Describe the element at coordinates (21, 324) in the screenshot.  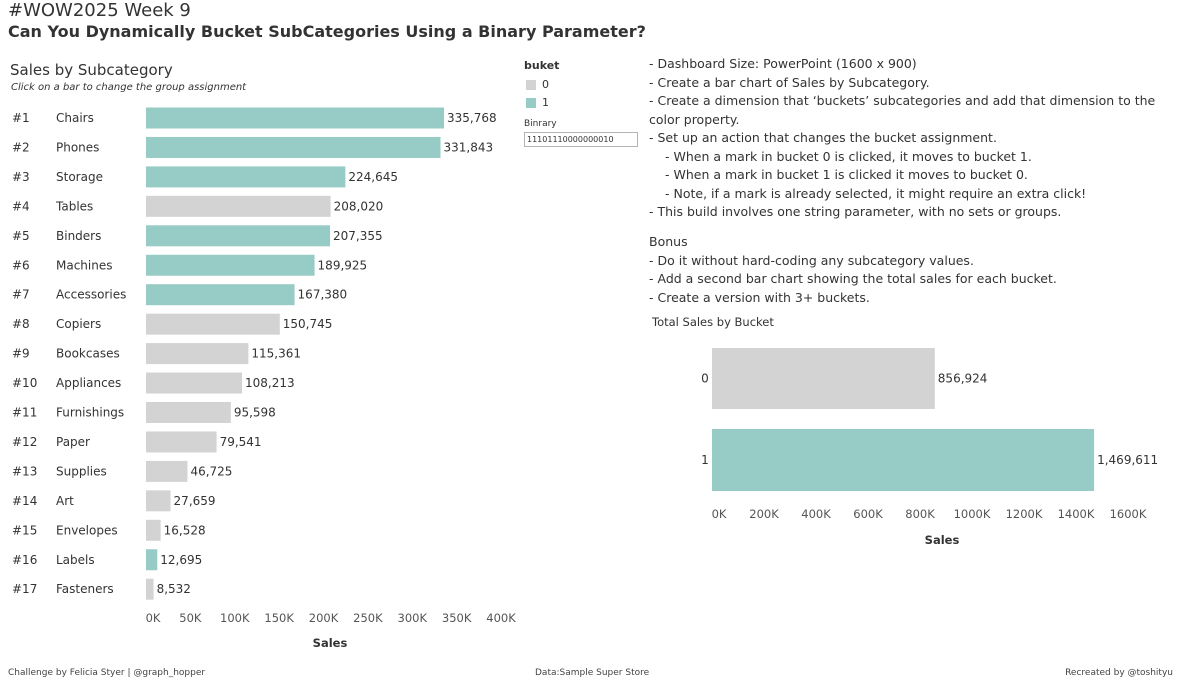
I see `rank-label: #8` at that location.